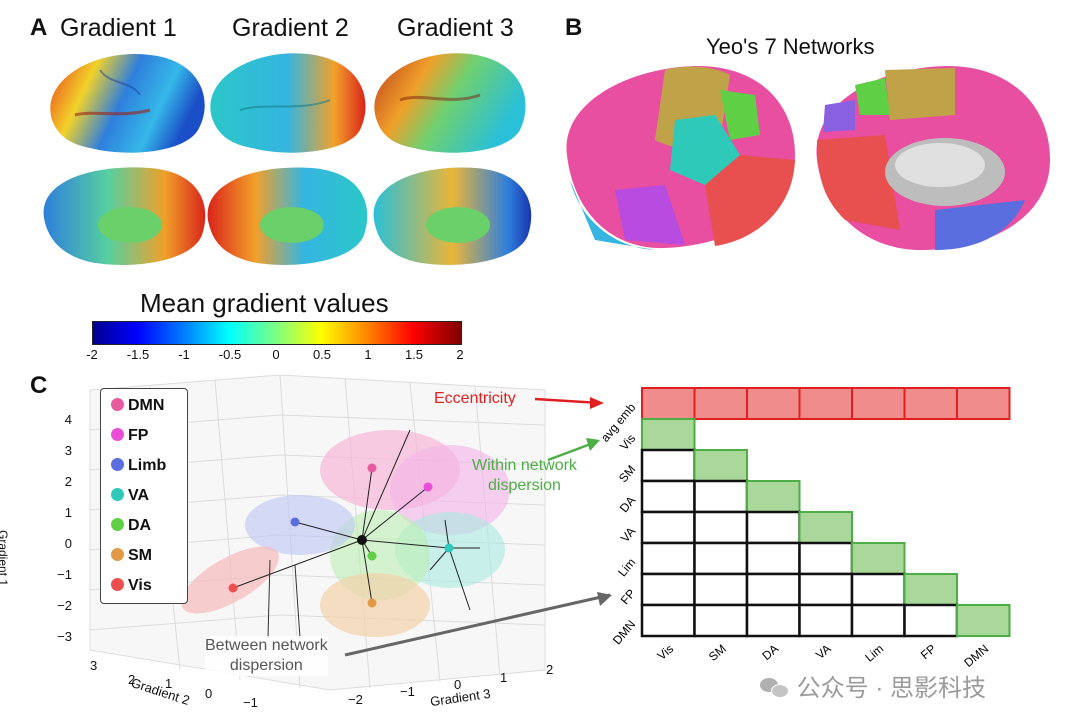 Image resolution: width=1080 pixels, height=728 pixels. I want to click on fp-centroid, so click(428, 487).